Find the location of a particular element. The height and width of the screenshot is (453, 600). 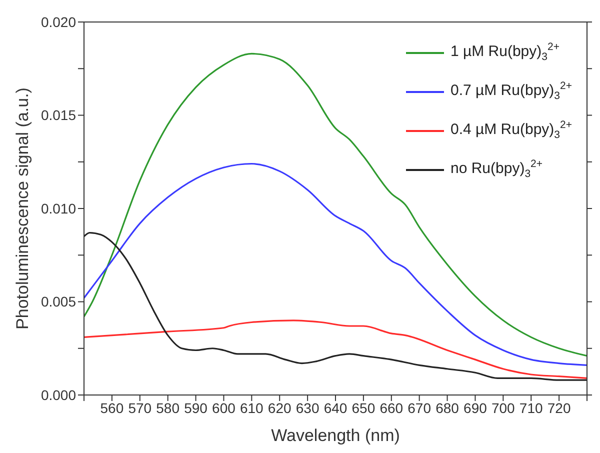

y-tick-label: 0.000 is located at coordinates (58, 394).